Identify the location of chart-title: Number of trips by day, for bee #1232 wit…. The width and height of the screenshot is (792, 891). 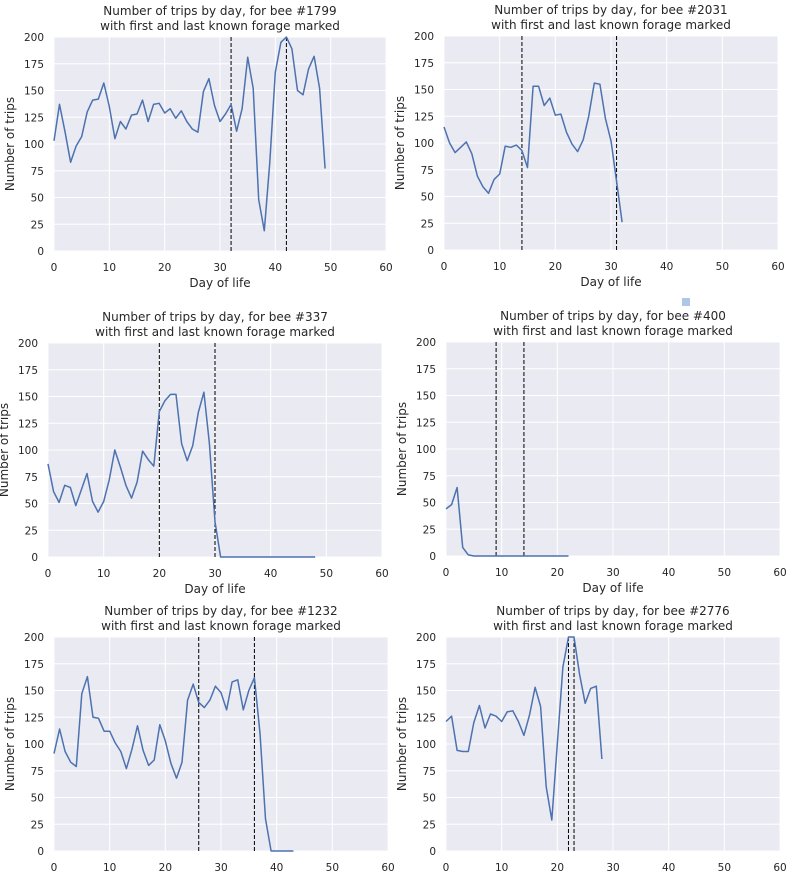
(221, 618).